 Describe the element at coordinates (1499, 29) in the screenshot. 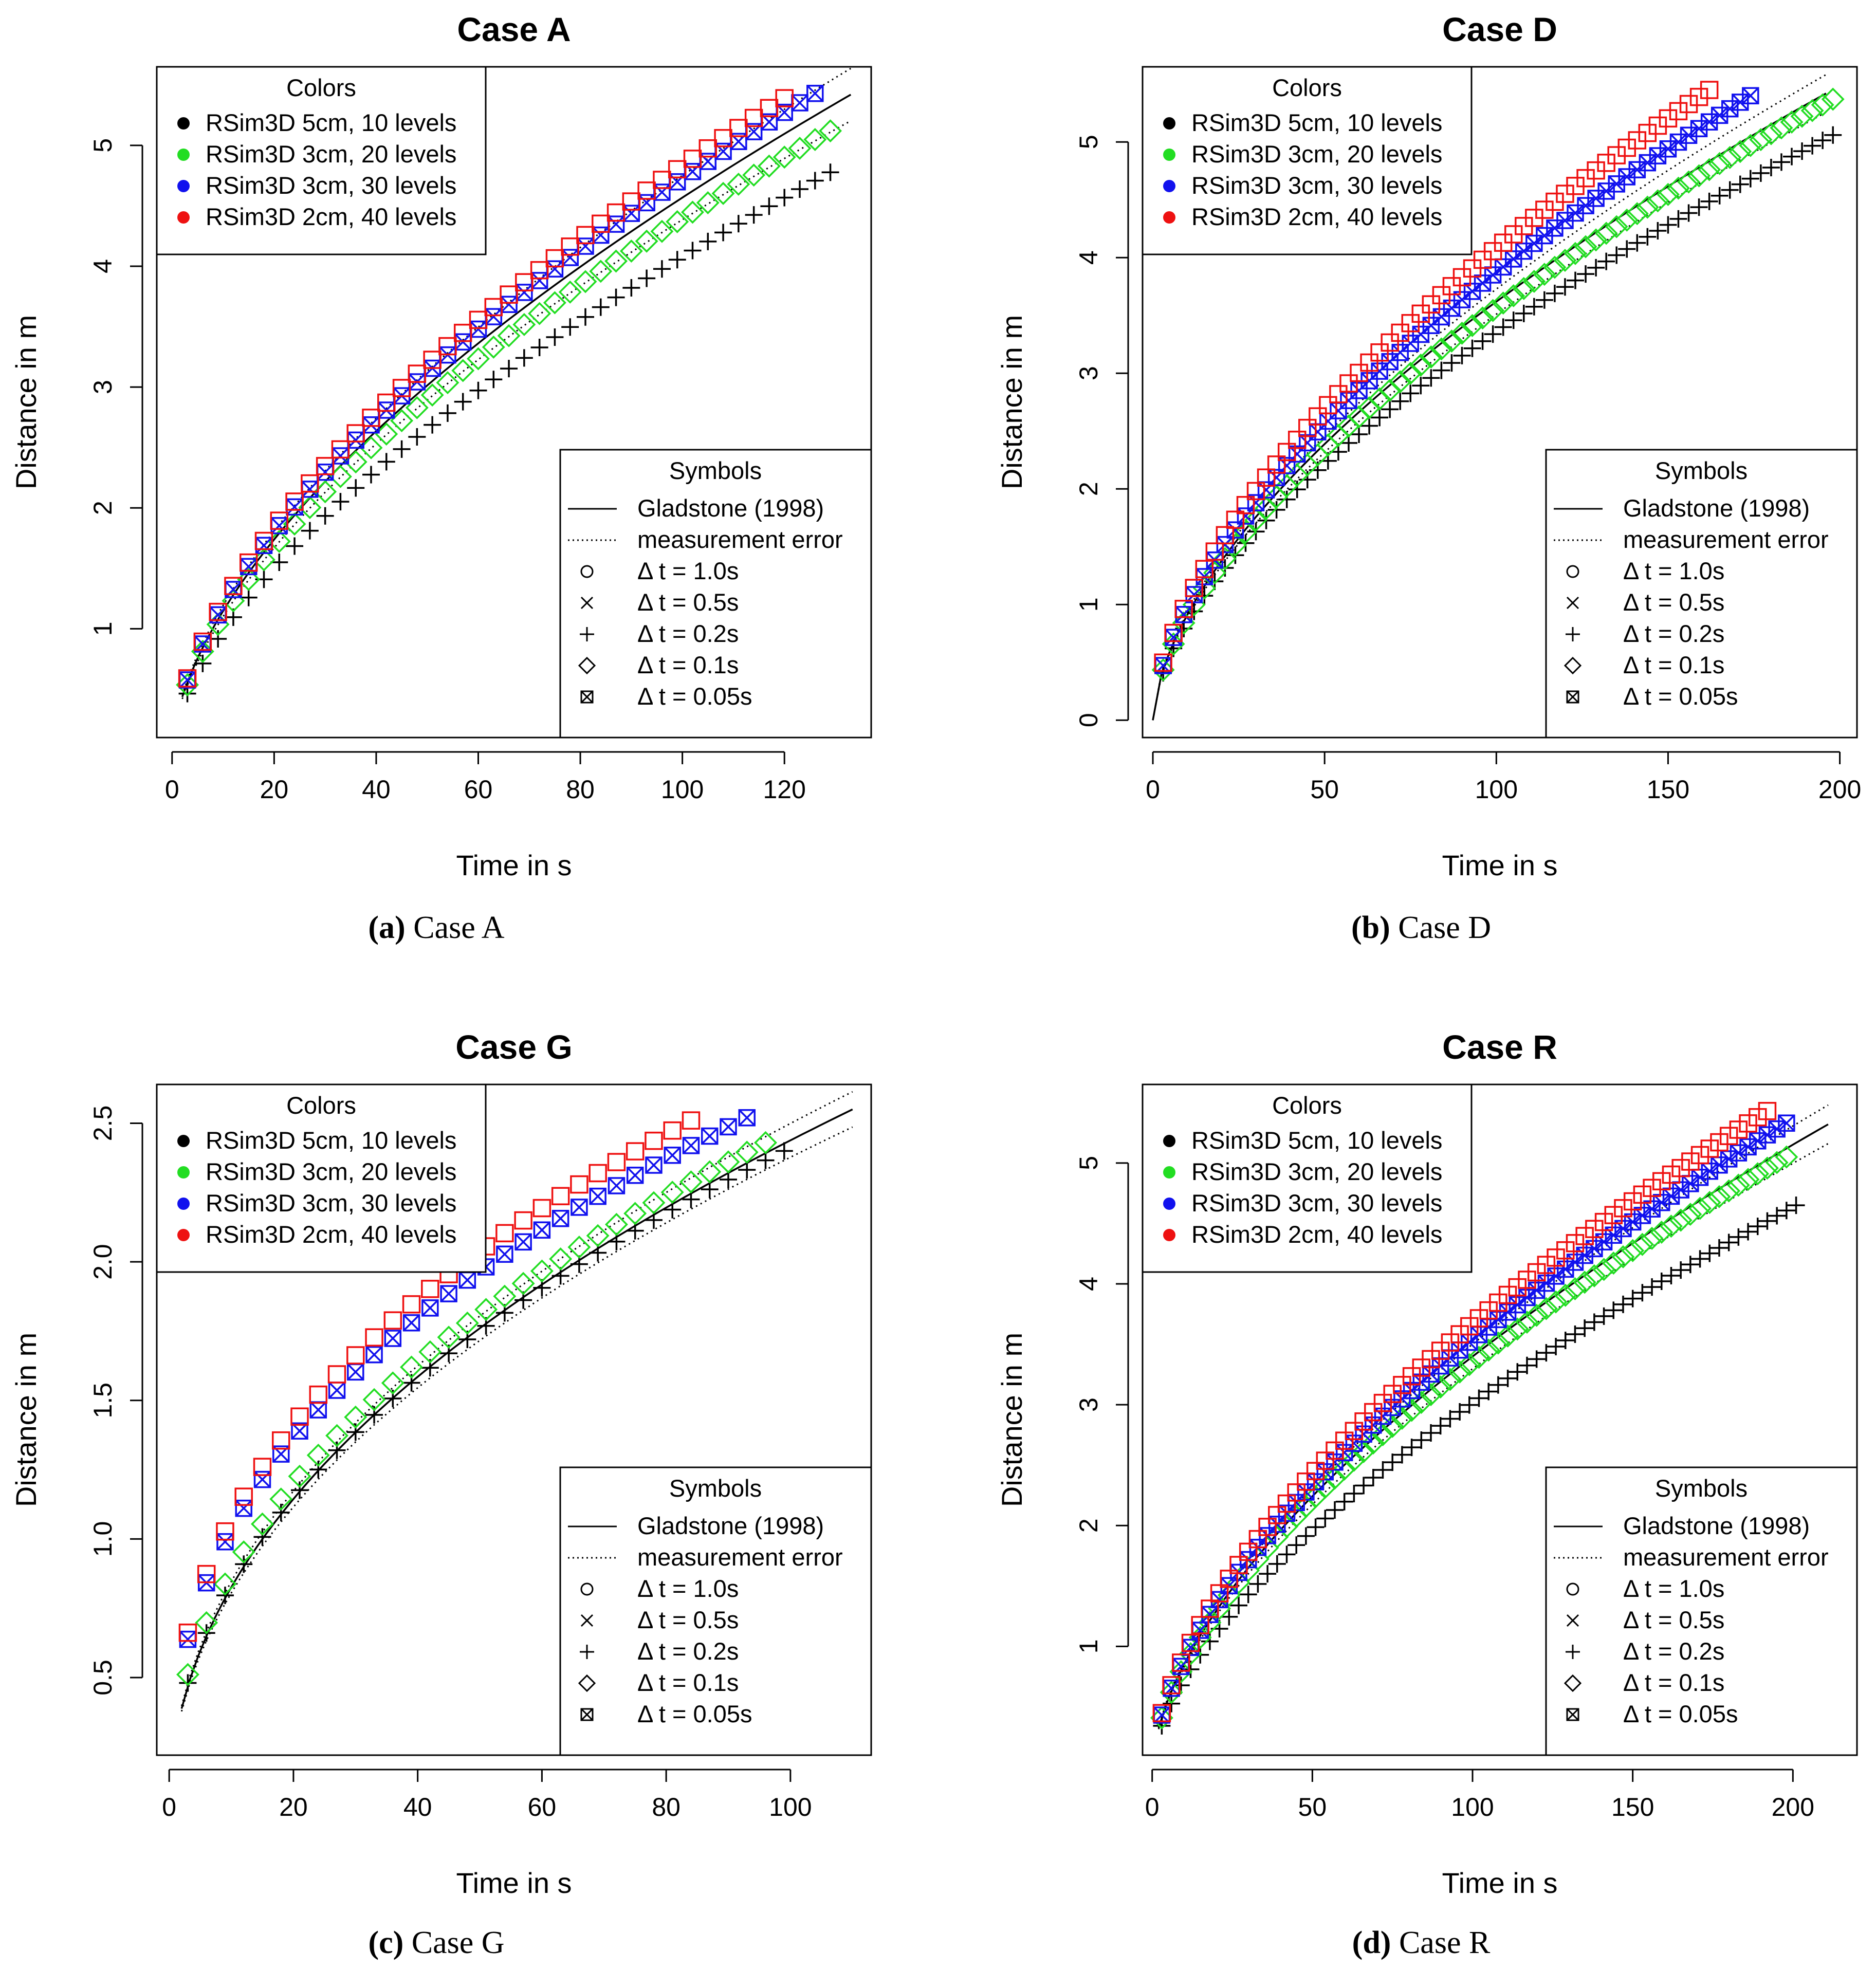

I see `chart-title: Case D` at that location.